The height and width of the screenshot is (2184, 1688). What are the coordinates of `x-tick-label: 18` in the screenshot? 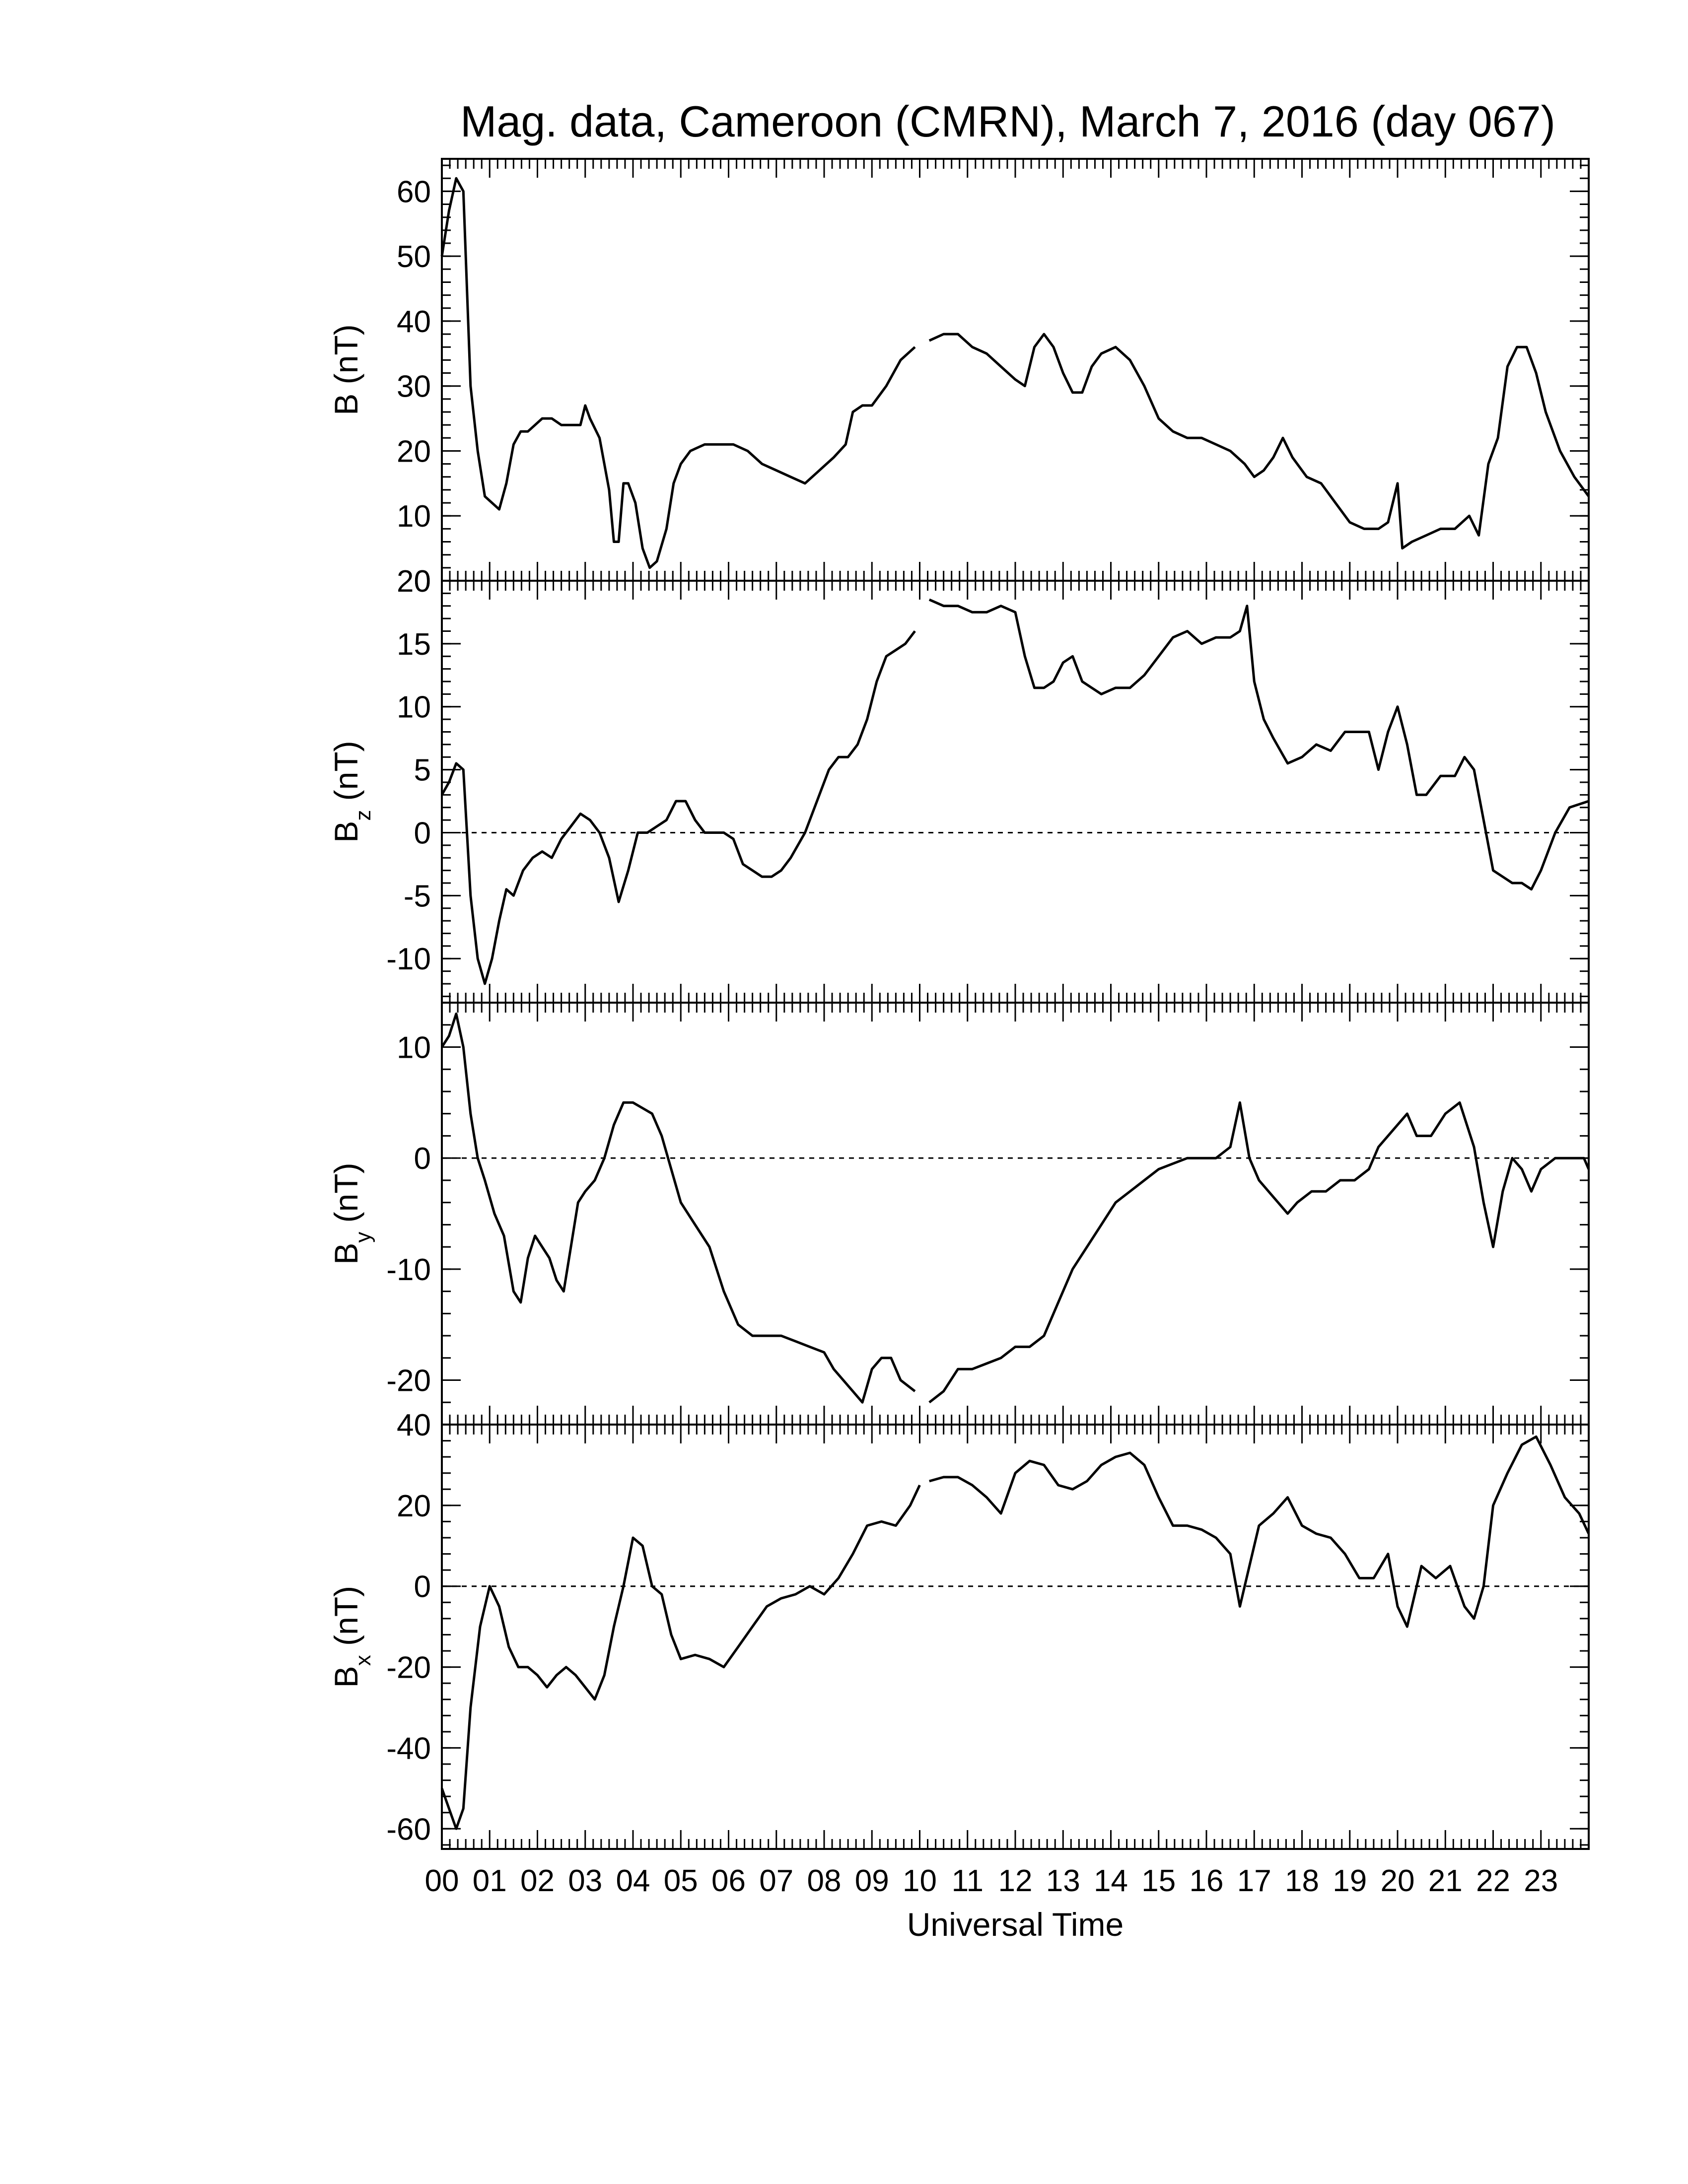 It's located at (1302, 1881).